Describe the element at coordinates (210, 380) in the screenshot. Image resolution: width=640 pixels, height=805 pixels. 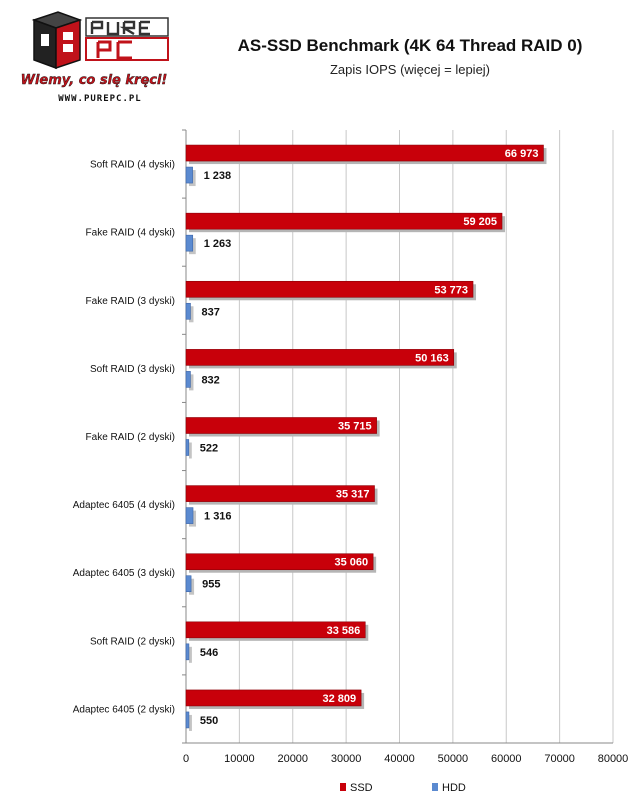
I see `hdd-value-label: 832` at that location.